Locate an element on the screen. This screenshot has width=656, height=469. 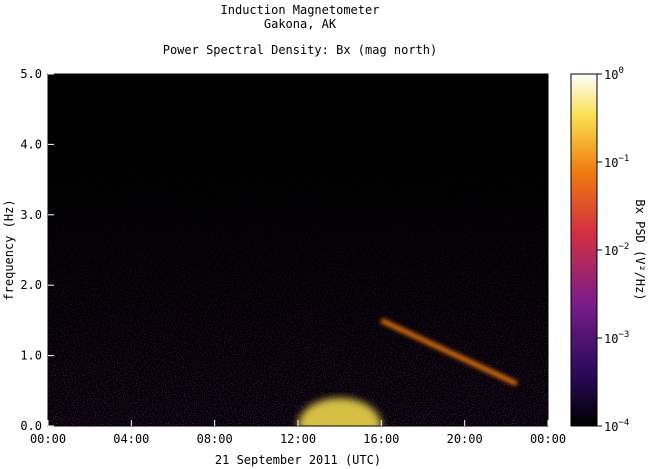
x-tick-label: 12:00 is located at coordinates (298, 439).